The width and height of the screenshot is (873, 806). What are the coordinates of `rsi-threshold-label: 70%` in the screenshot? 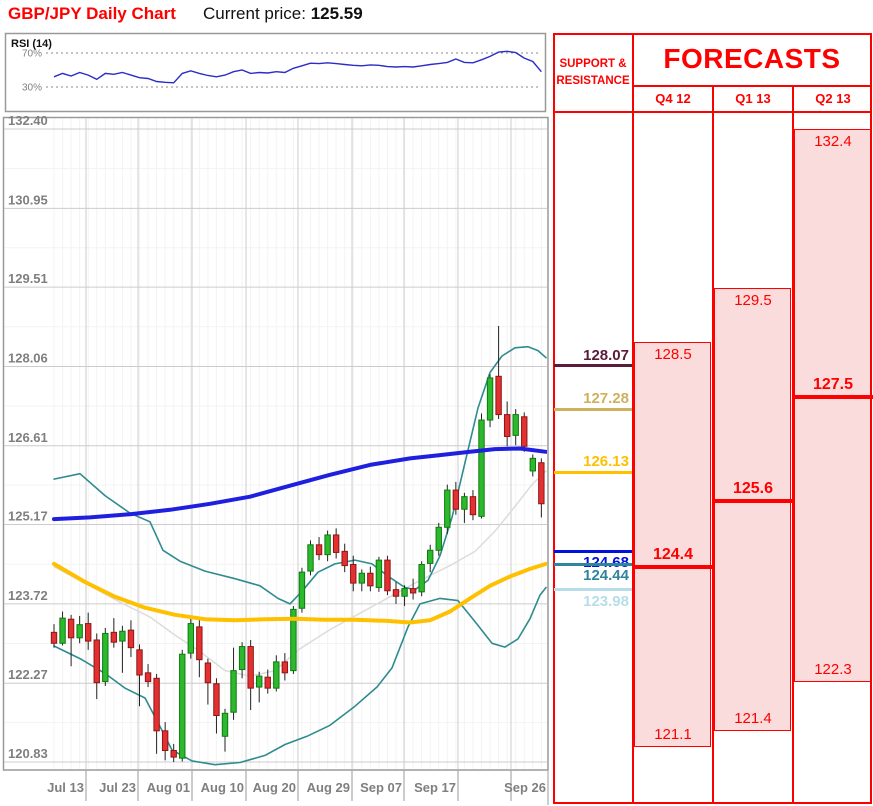 It's located at (32, 54).